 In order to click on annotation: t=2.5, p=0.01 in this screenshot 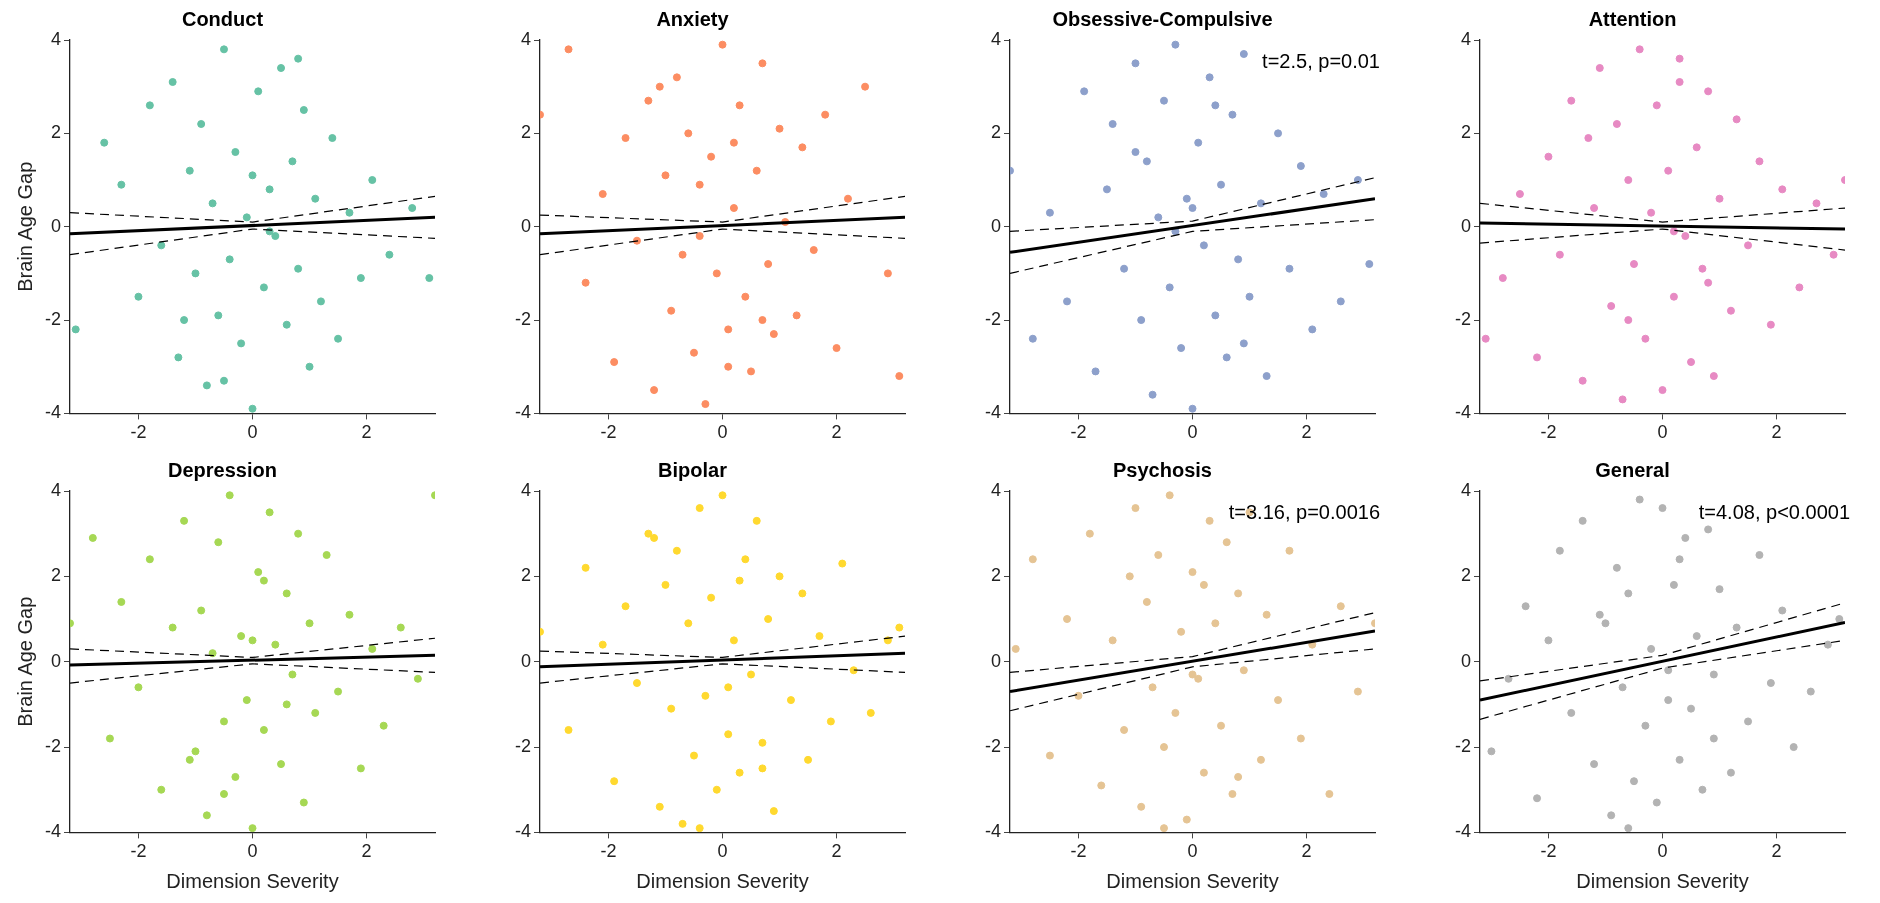, I will do `click(1321, 60)`.